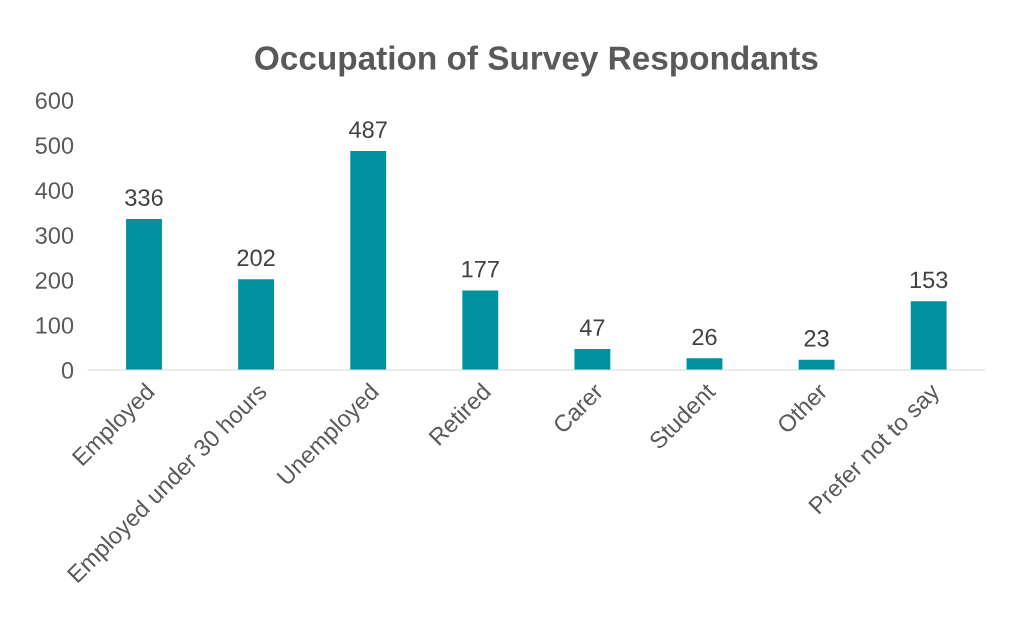 This screenshot has width=1011, height=638. Describe the element at coordinates (256, 258) in the screenshot. I see `data-label: 202` at that location.